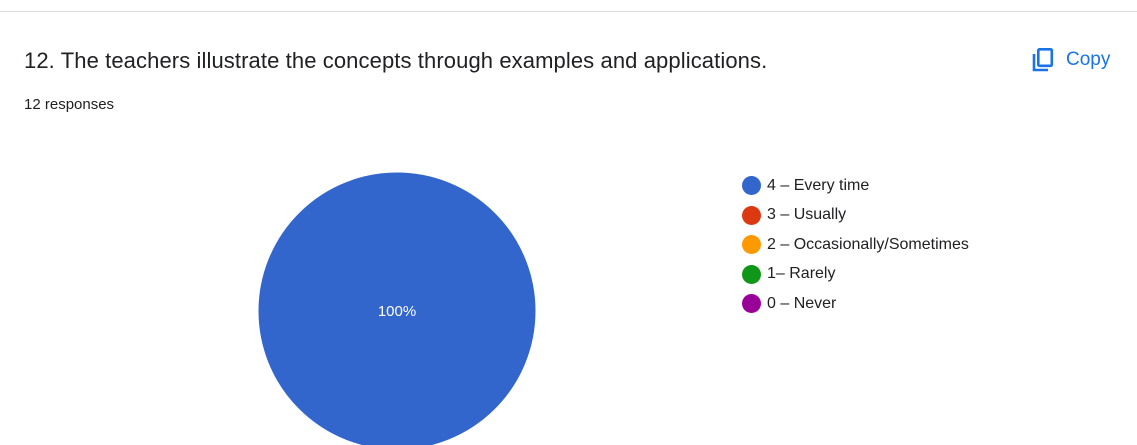 The image size is (1137, 445). Describe the element at coordinates (802, 303) in the screenshot. I see `legend-label: 0 – Never` at that location.